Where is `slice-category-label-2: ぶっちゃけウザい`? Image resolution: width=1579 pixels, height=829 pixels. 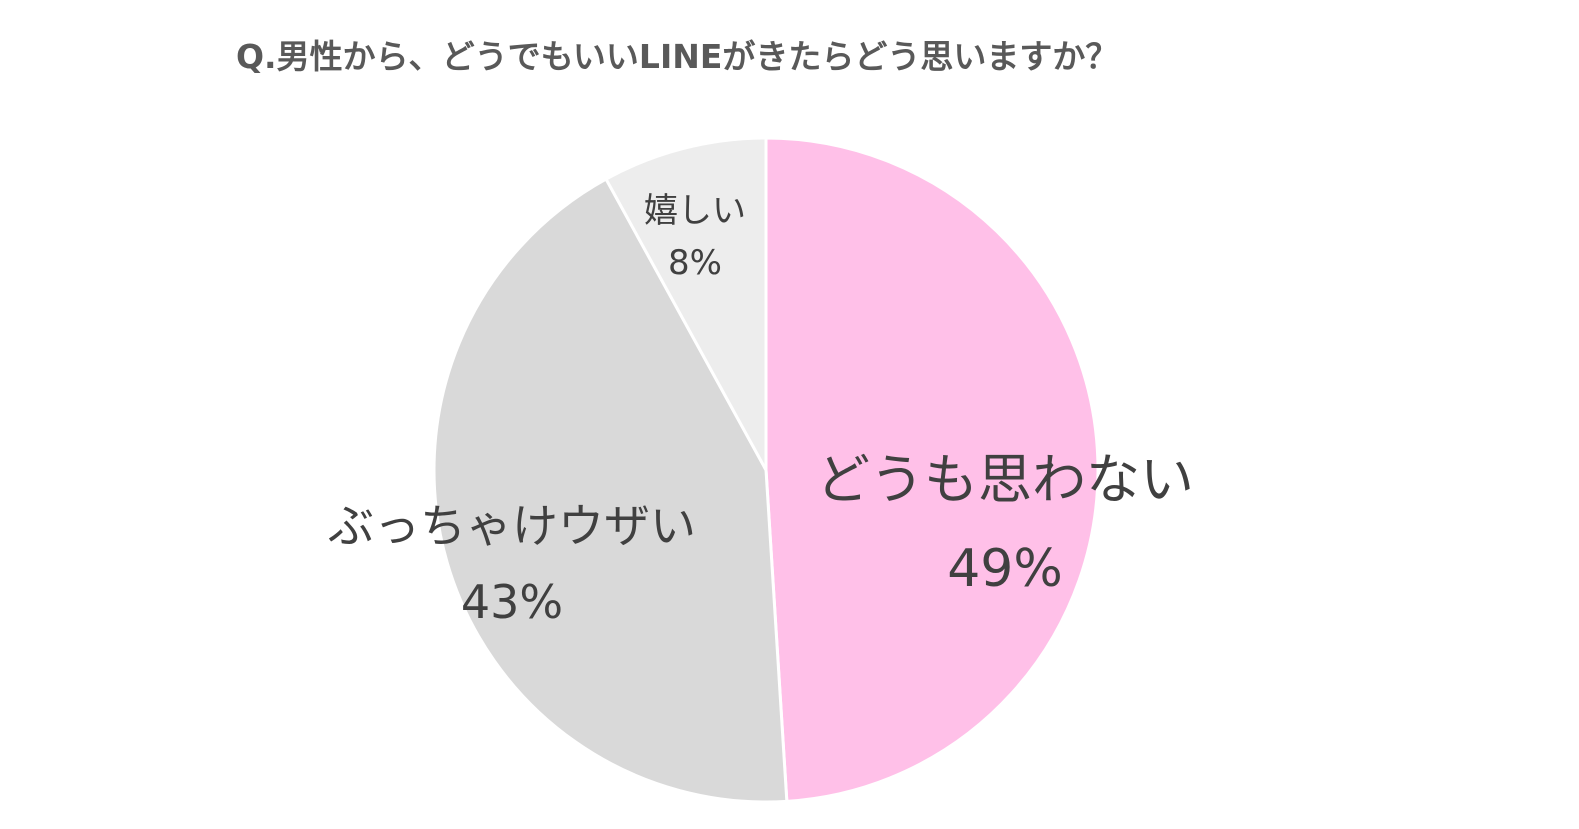 slice-category-label-2: ぶっちゃけウザい is located at coordinates (512, 526).